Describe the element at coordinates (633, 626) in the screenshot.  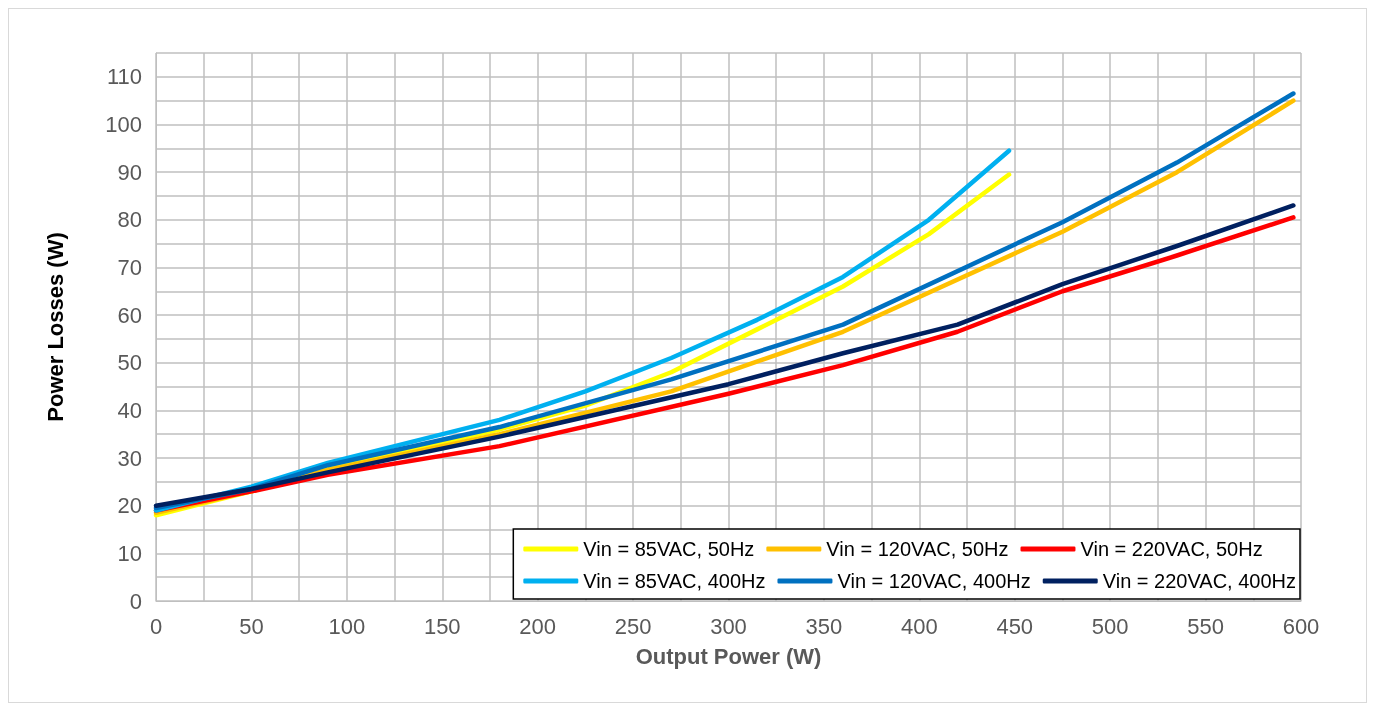
I see `x-tick-label: 250` at that location.